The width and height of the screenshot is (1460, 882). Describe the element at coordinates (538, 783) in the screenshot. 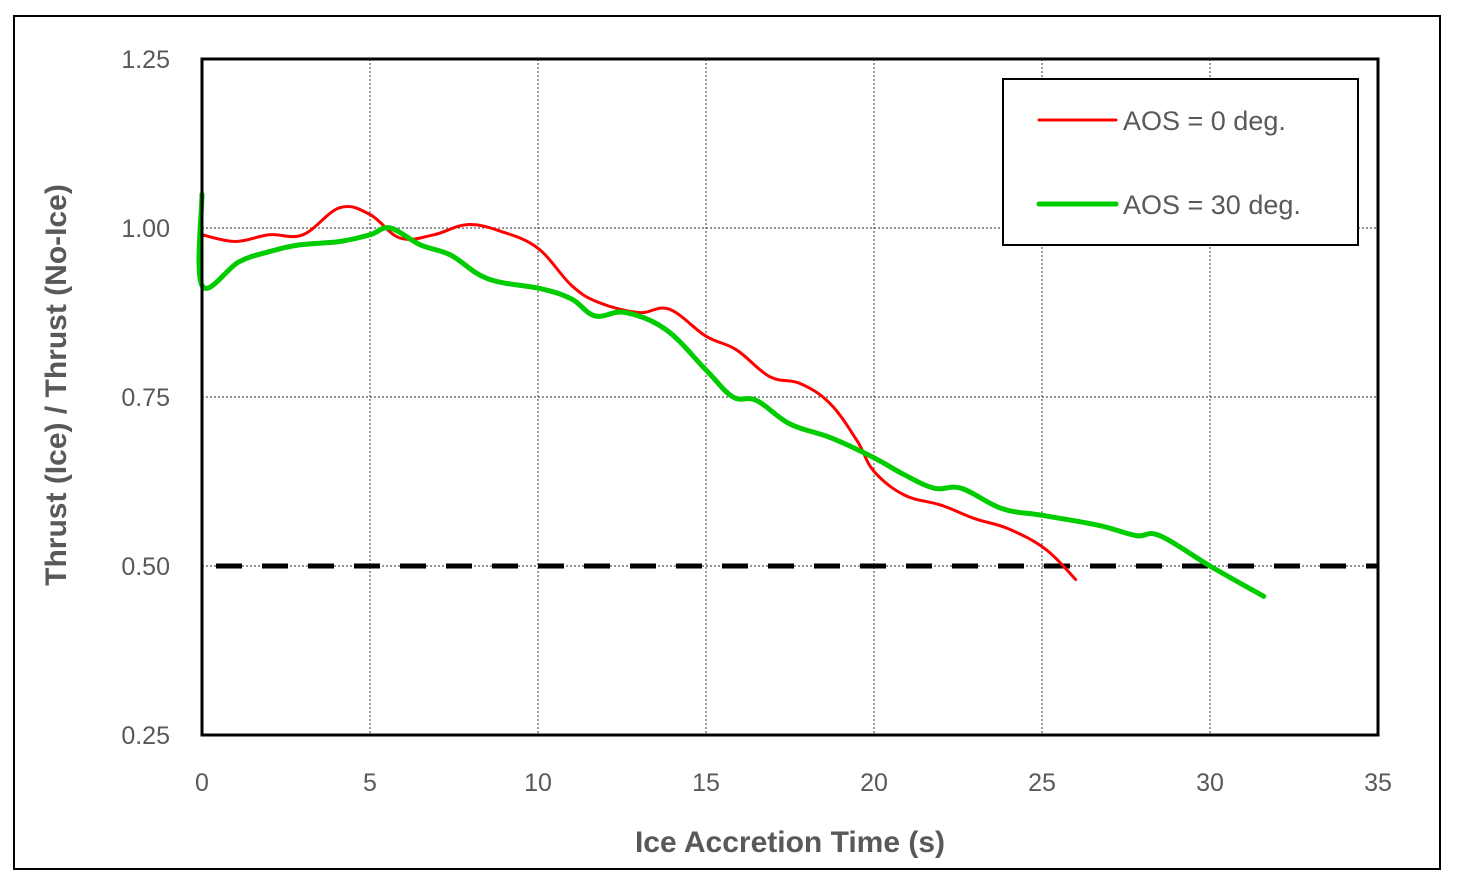

I see `x-tick-label: 10` at that location.